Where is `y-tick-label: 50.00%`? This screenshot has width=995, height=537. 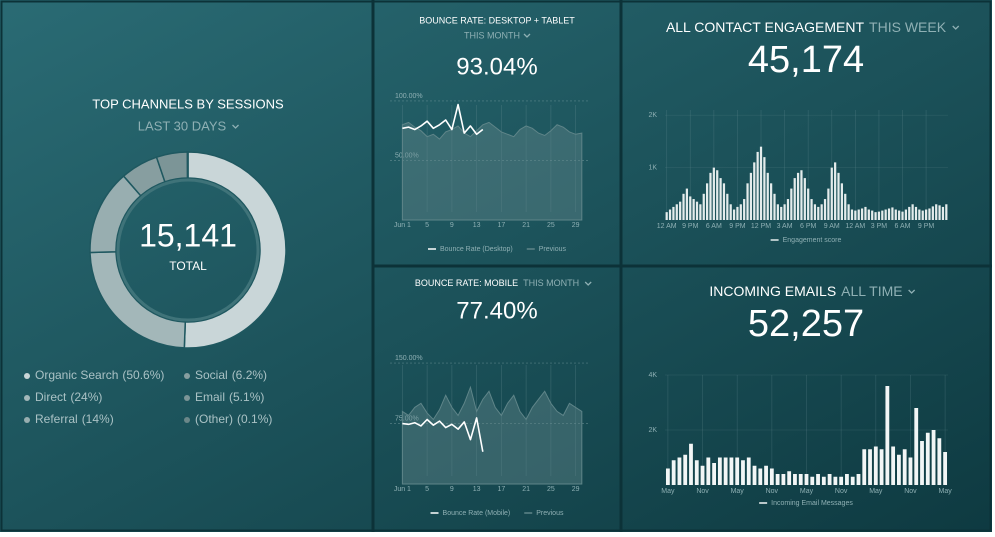
y-tick-label: 50.00% is located at coordinates (407, 155).